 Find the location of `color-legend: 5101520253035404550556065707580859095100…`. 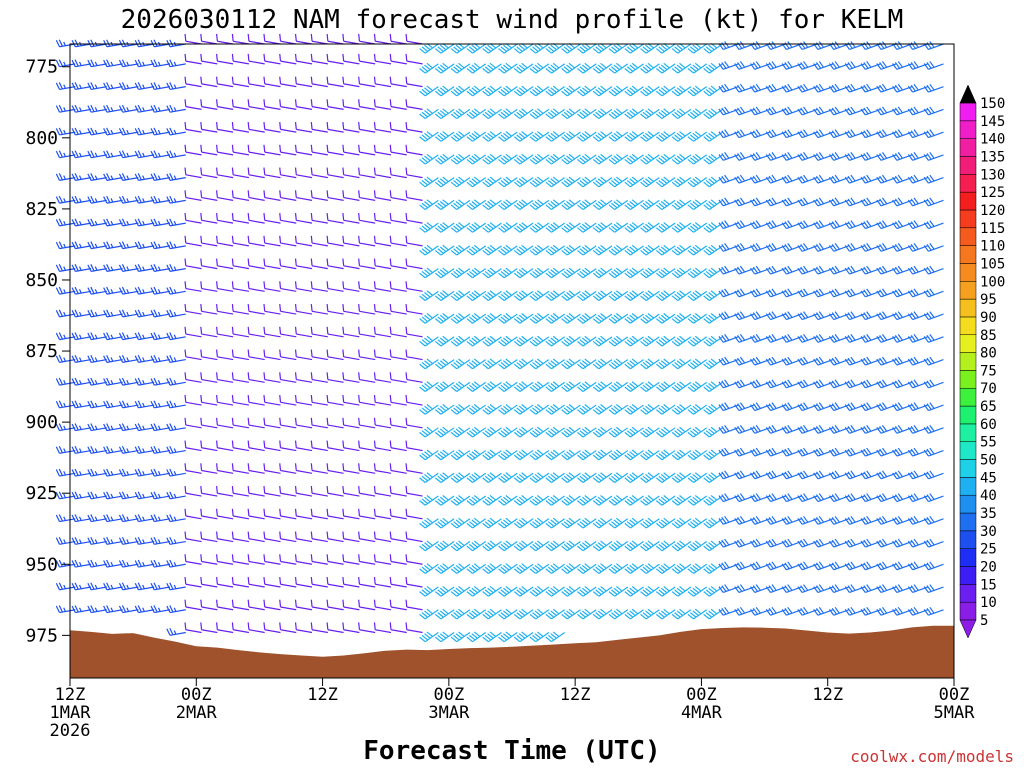

color-legend: 5101520253035404550556065707580859095100… is located at coordinates (982, 361).